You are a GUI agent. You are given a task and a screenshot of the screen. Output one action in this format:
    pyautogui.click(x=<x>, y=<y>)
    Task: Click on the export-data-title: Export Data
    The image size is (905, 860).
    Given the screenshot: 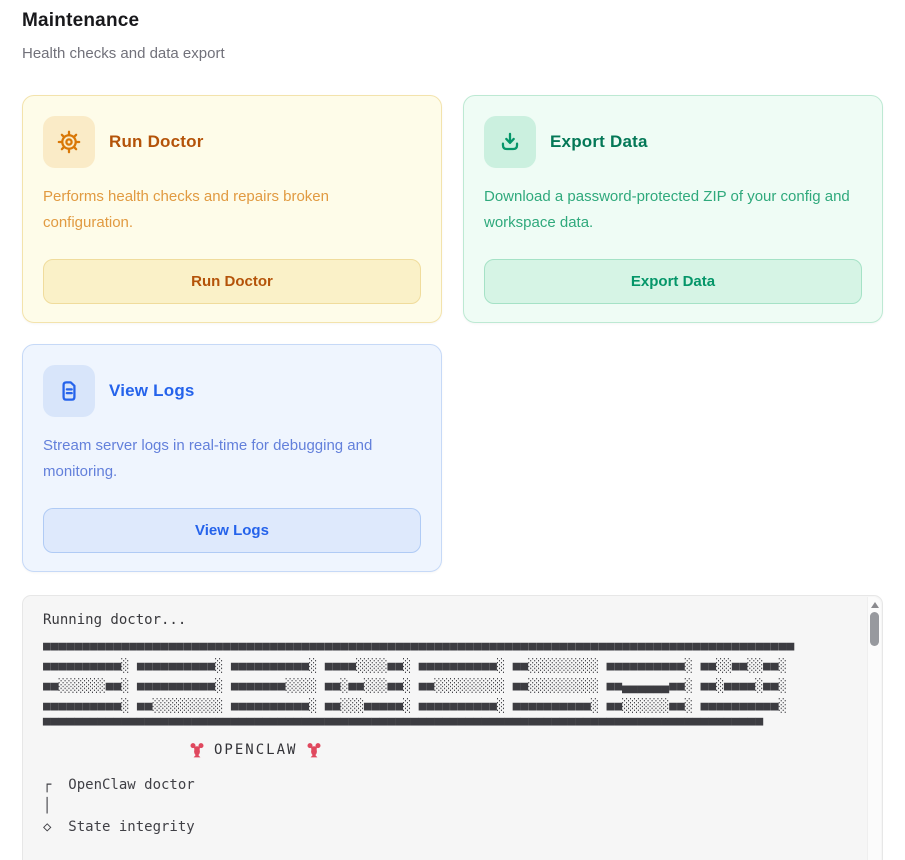 What is the action you would take?
    pyautogui.click(x=599, y=141)
    